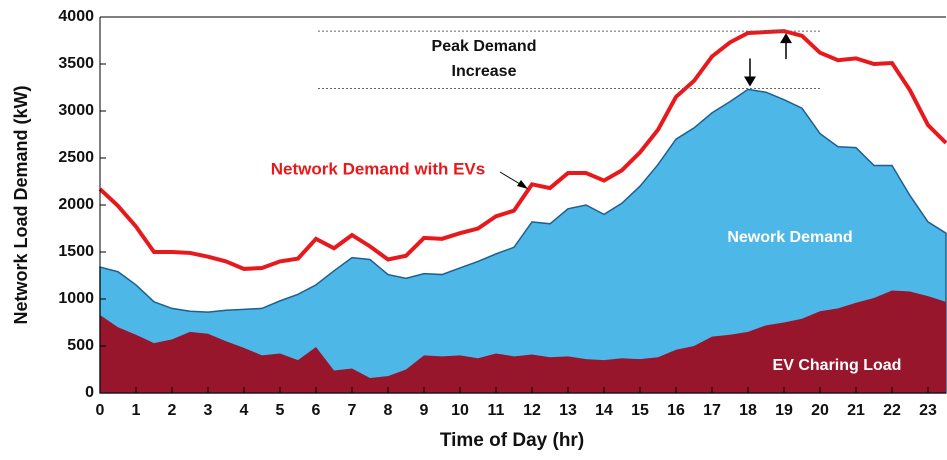 The image size is (947, 460). I want to click on annotation: Increase, so click(484, 71).